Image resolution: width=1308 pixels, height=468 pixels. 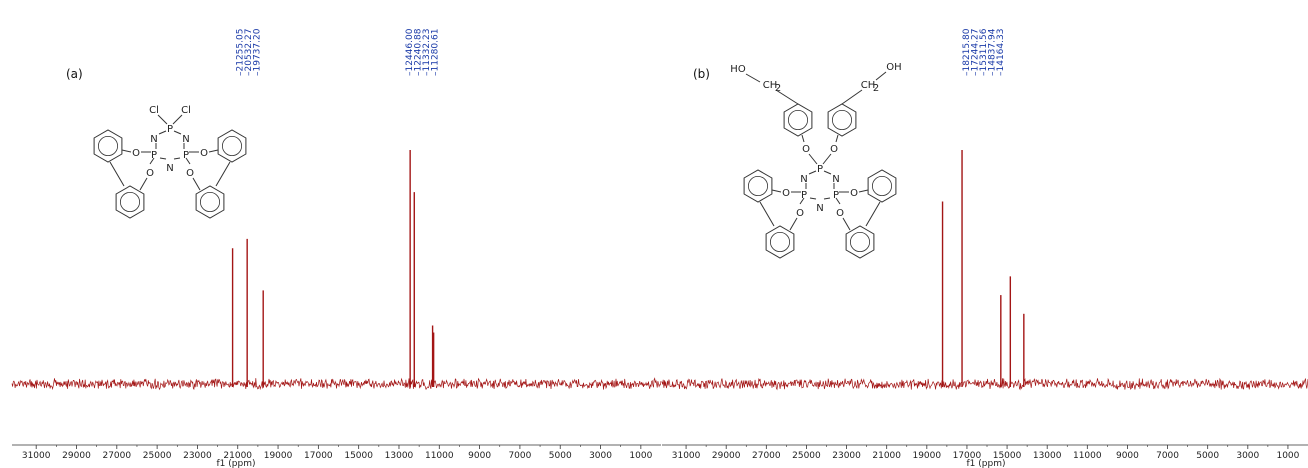 What do you see at coordinates (806, 456) in the screenshot?
I see `x-tick-label: 25000` at bounding box center [806, 456].